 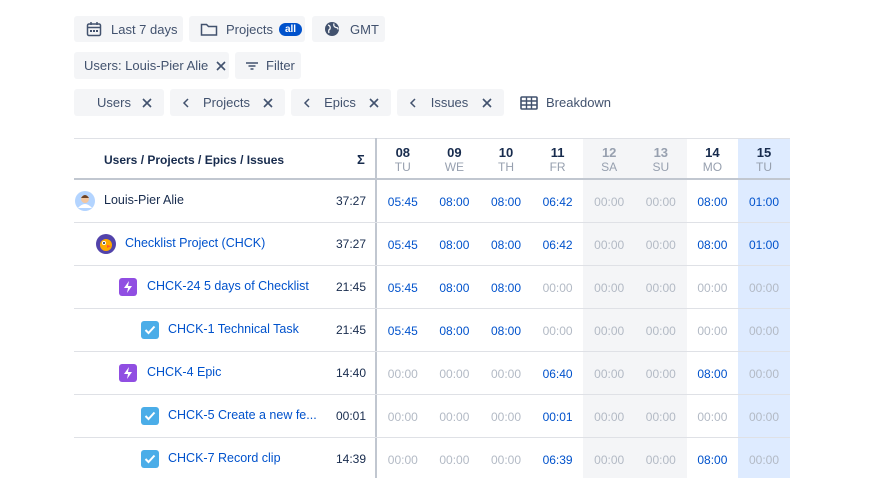 I want to click on breakdown-chip-label: Issues, so click(x=449, y=102).